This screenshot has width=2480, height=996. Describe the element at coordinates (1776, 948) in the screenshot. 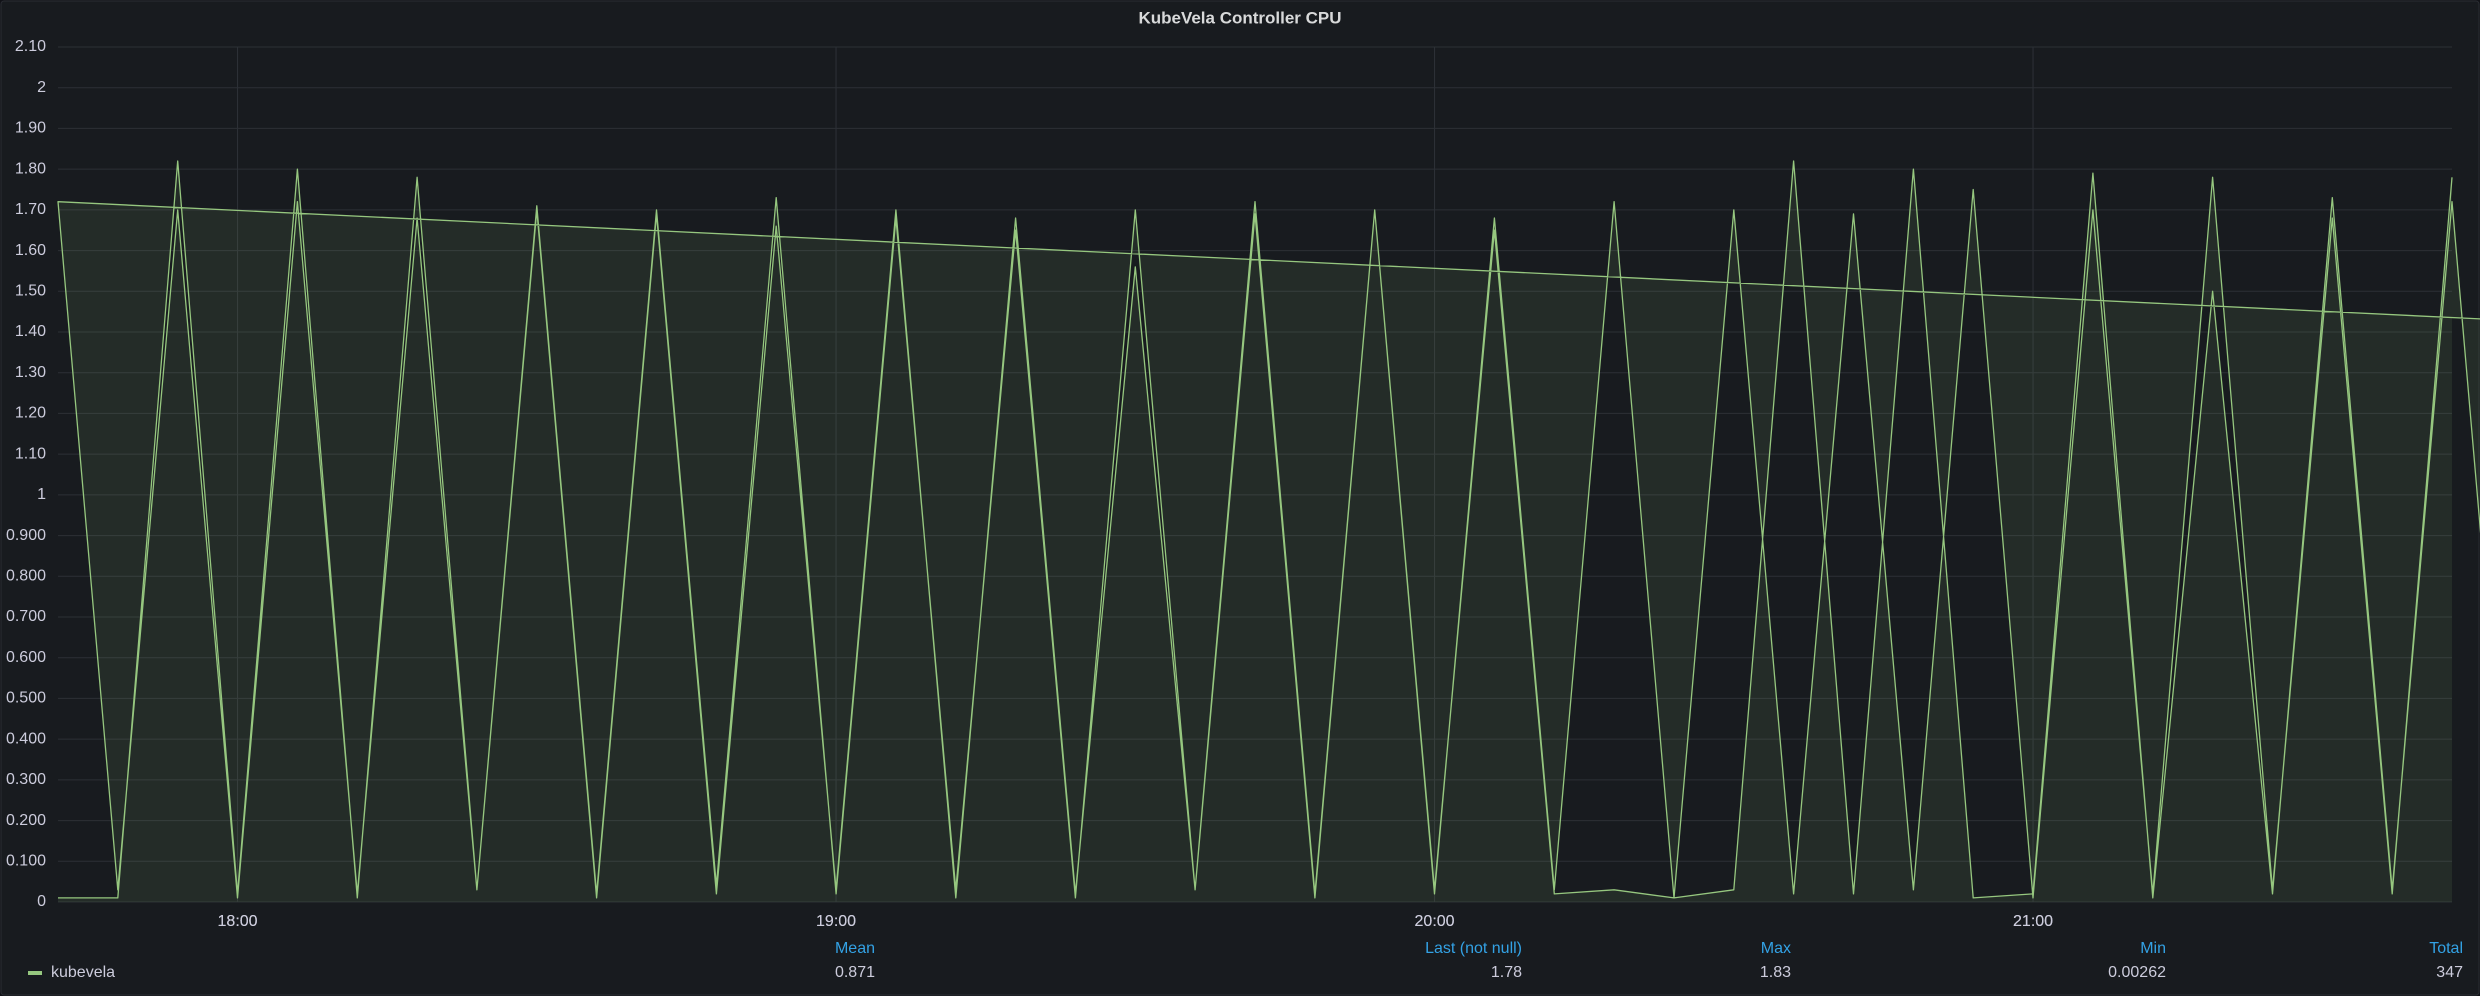

I see `legend-header: Max` at that location.